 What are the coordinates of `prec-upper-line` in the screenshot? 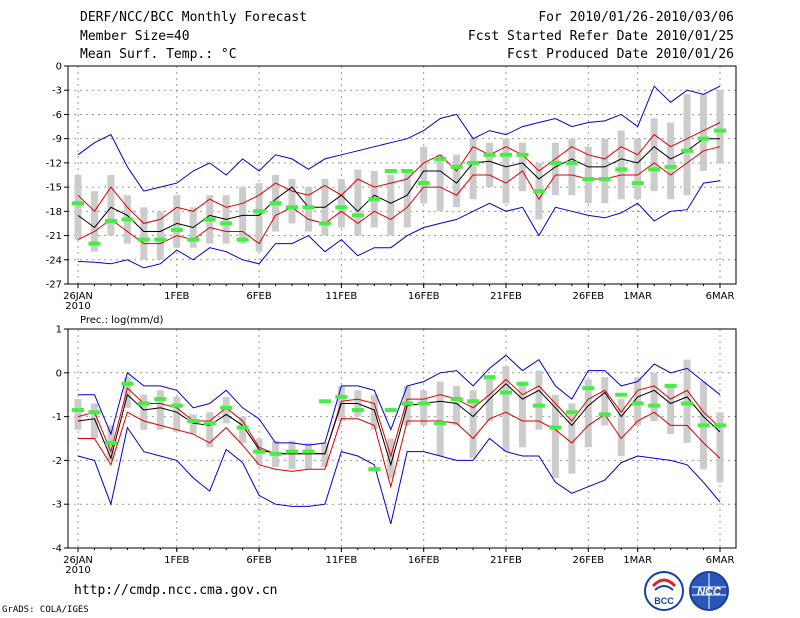 It's located at (399, 418).